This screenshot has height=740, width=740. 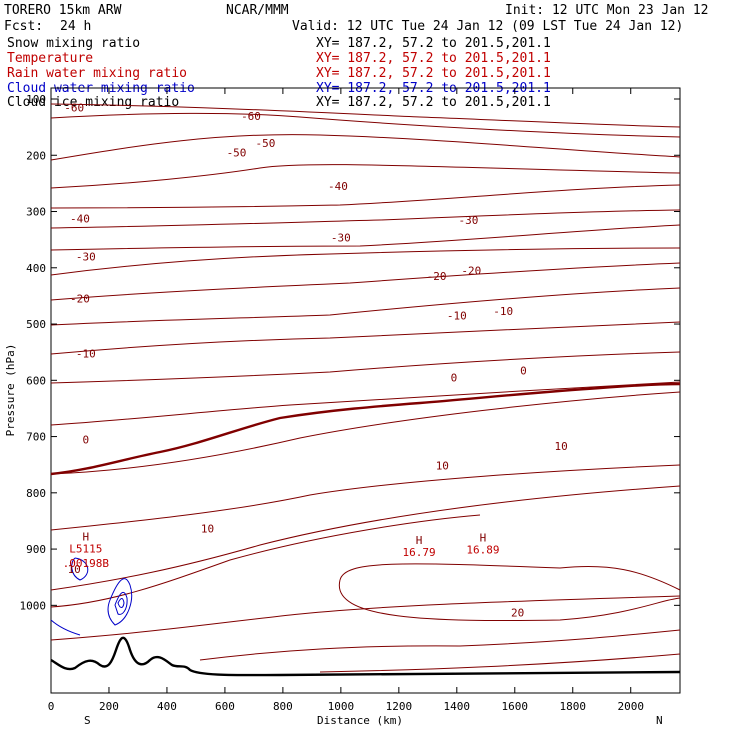 I want to click on y-tick-label: 800, so click(x=36, y=493).